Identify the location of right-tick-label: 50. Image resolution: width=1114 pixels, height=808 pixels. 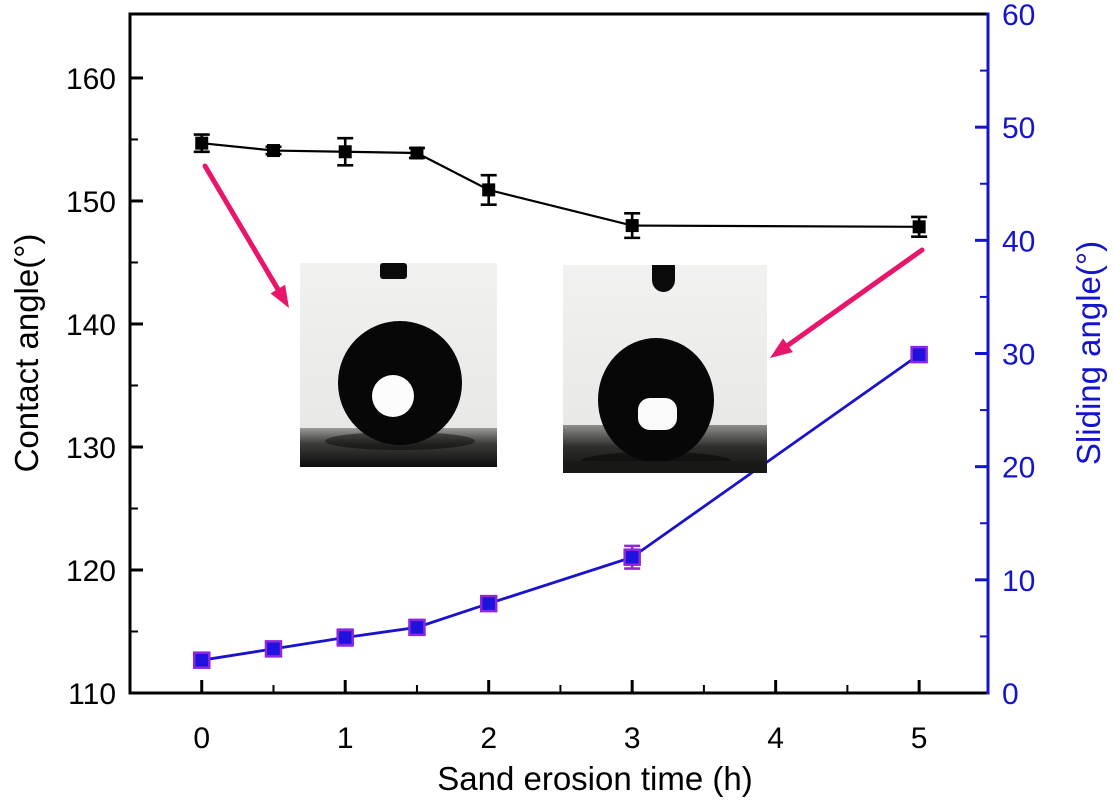
(1018, 128).